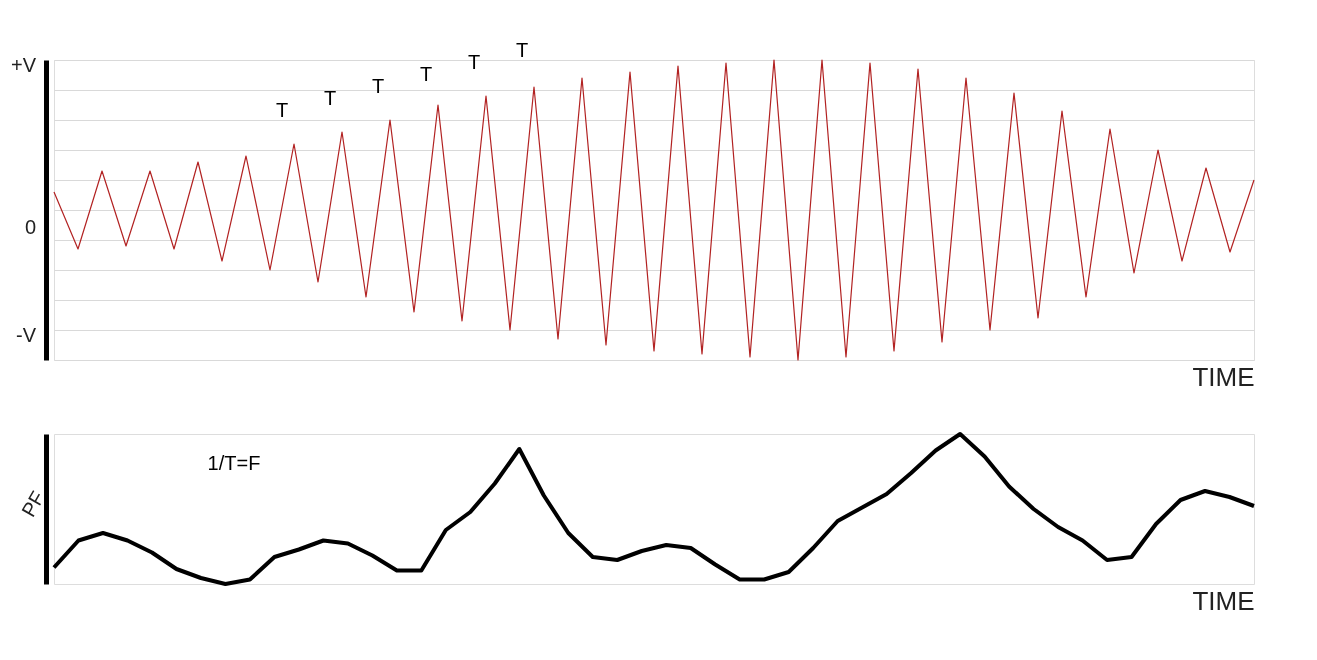 Image resolution: width=1317 pixels, height=660 pixels. I want to click on text: 0, so click(30, 227).